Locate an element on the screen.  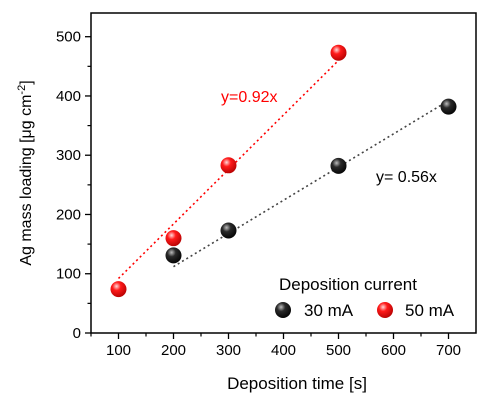
legend-marker-50ma is located at coordinates (385, 310).